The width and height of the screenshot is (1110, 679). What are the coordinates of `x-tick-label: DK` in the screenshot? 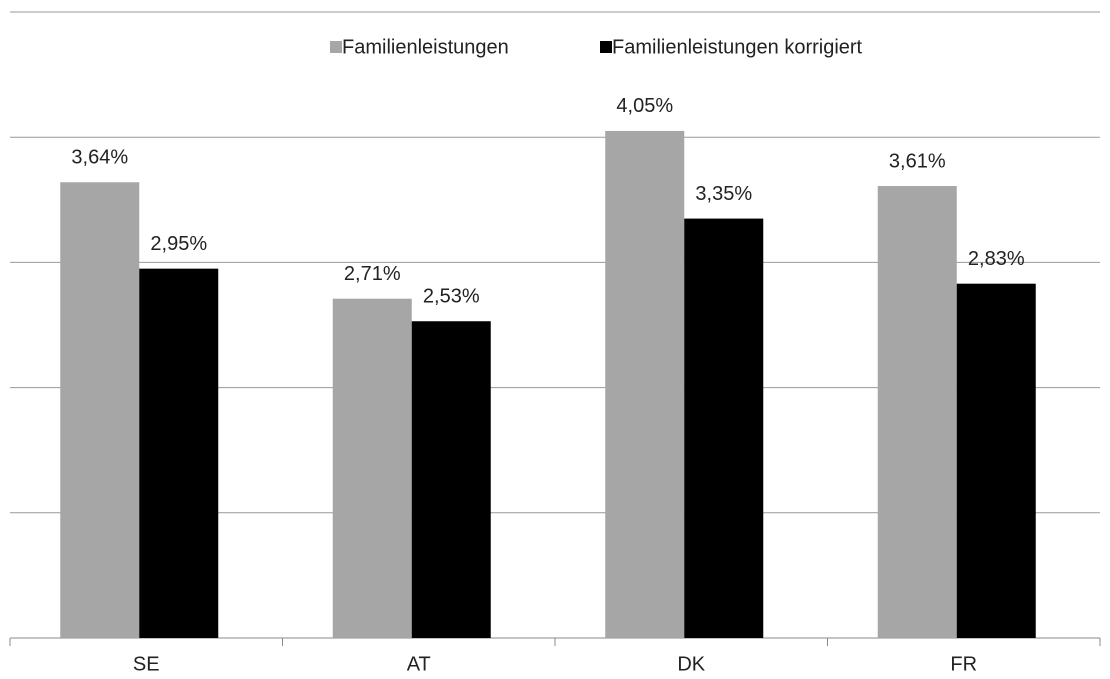 It's located at (691, 664).